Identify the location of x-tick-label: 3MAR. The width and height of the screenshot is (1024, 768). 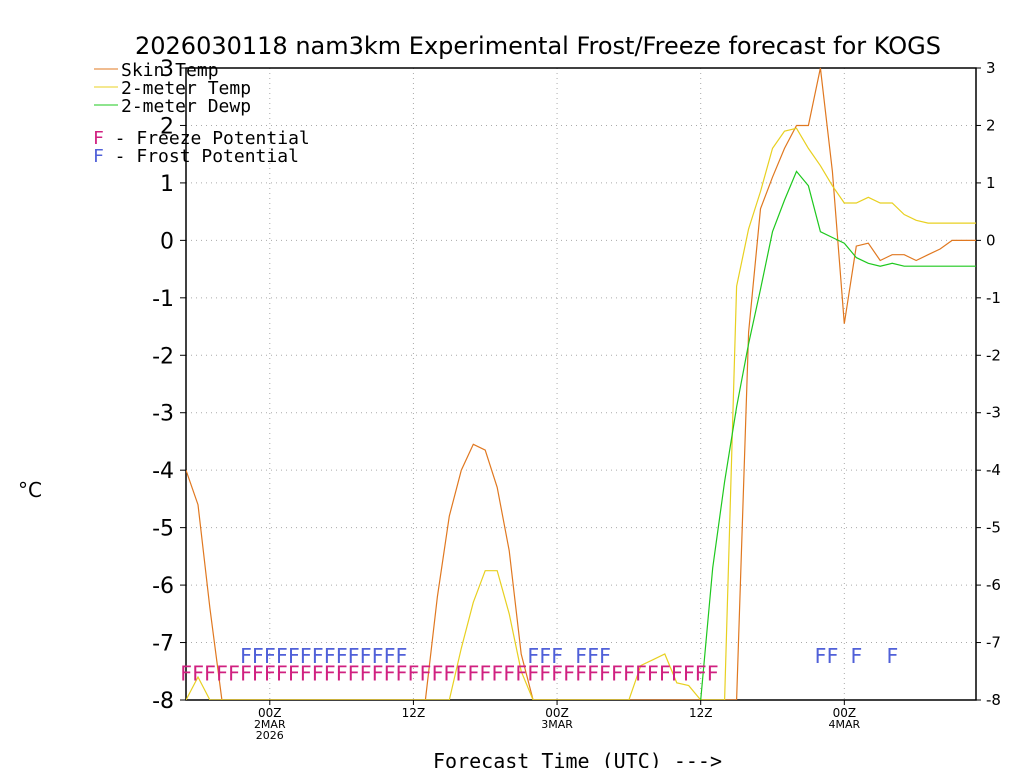
(557, 724).